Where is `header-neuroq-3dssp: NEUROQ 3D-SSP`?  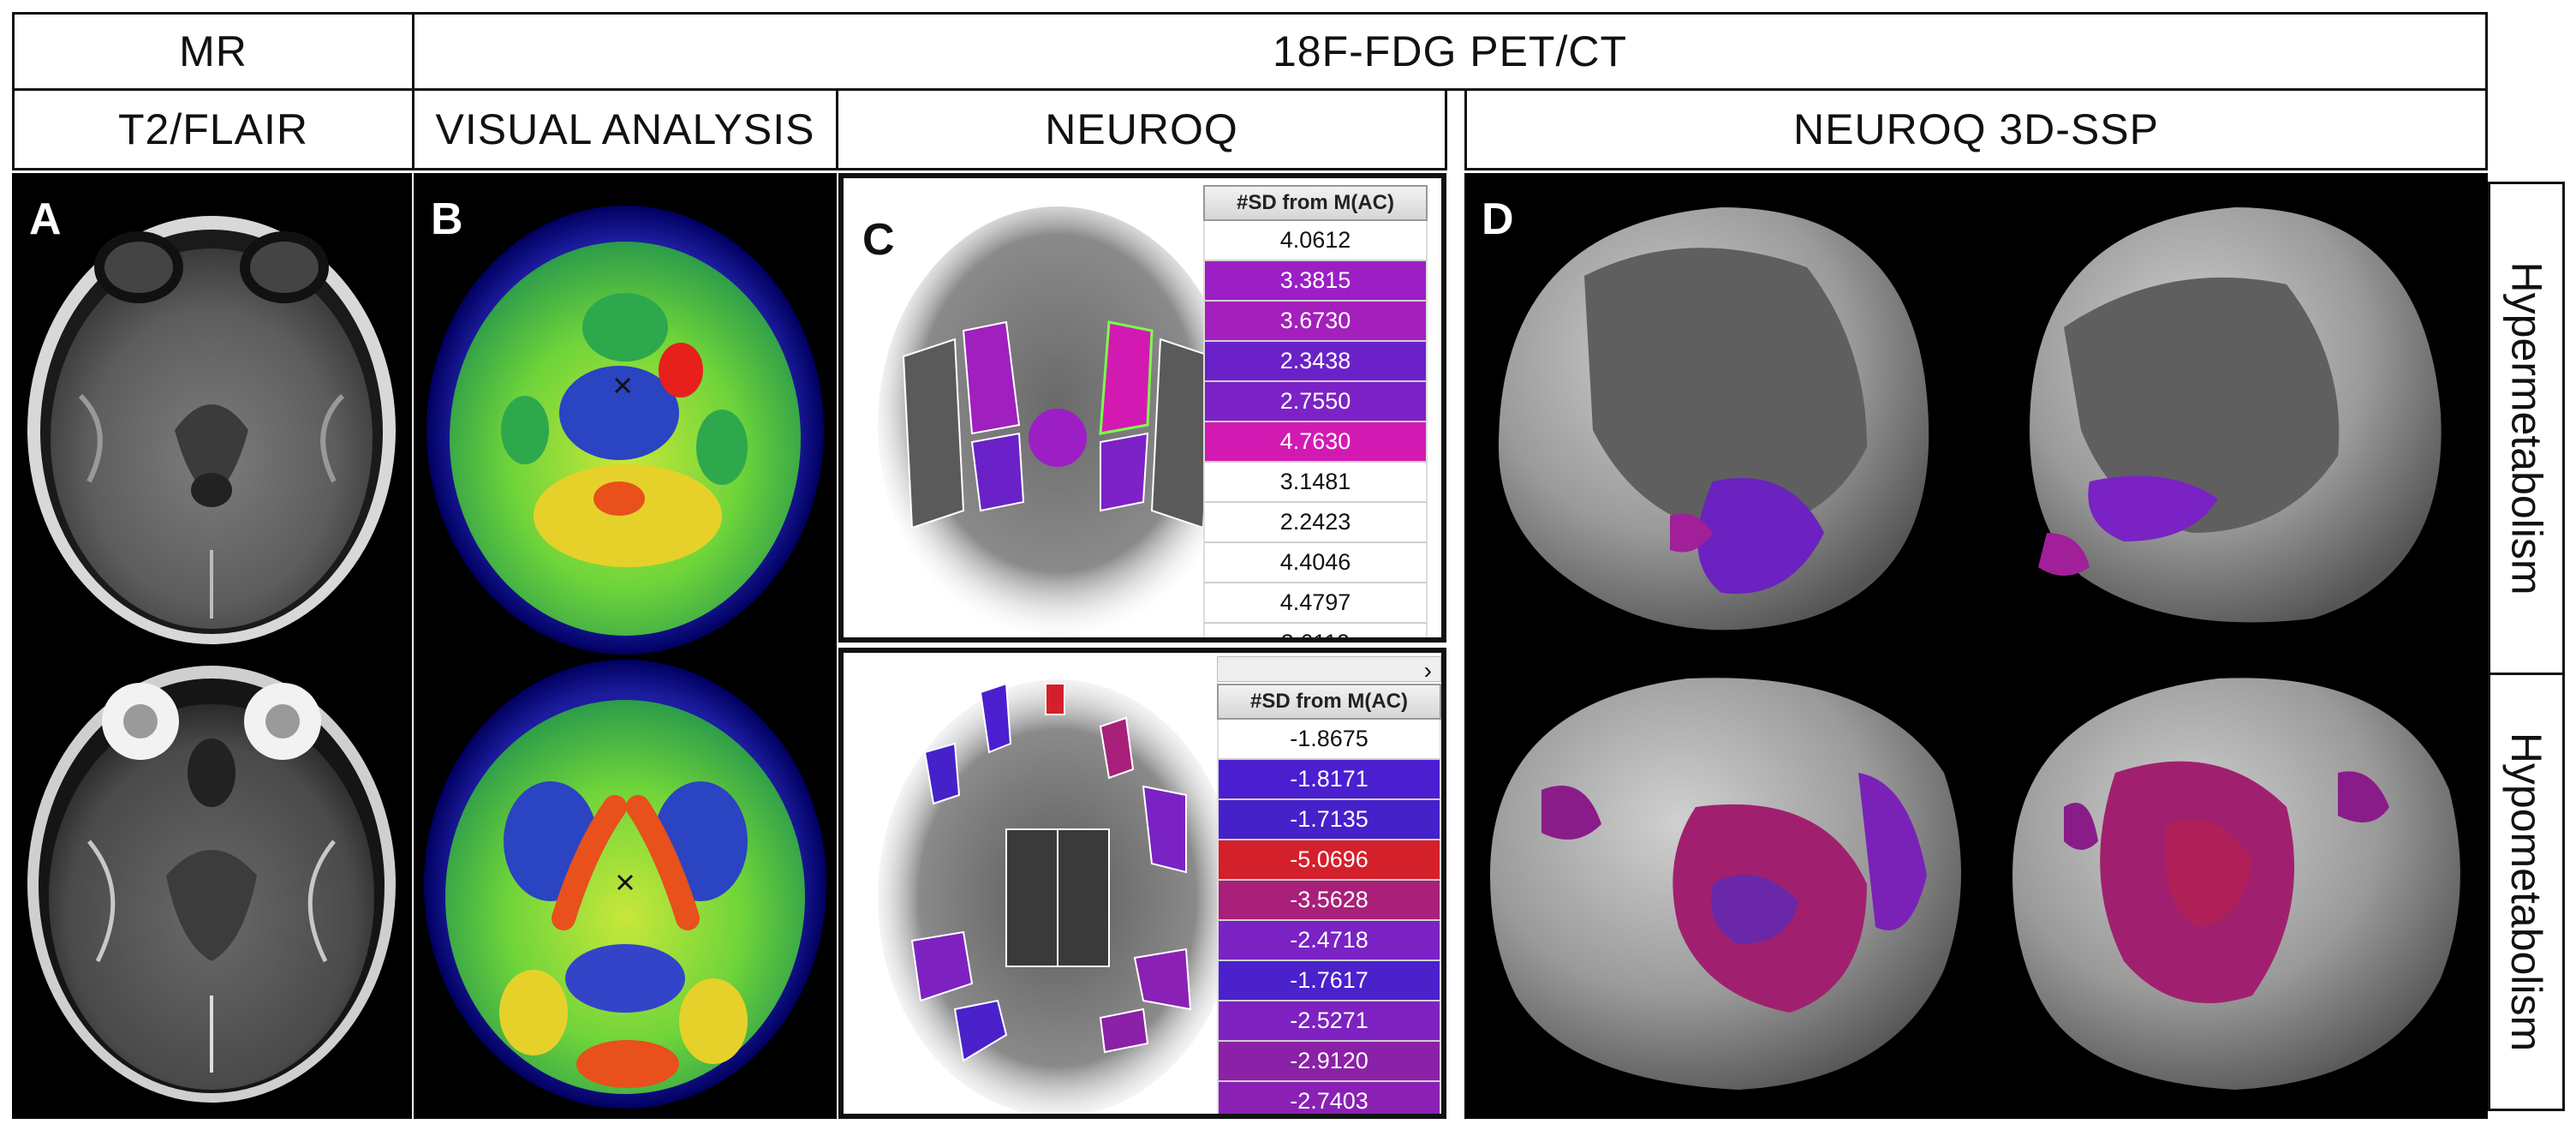 header-neuroq-3dssp: NEUROQ 3D-SSP is located at coordinates (1976, 129).